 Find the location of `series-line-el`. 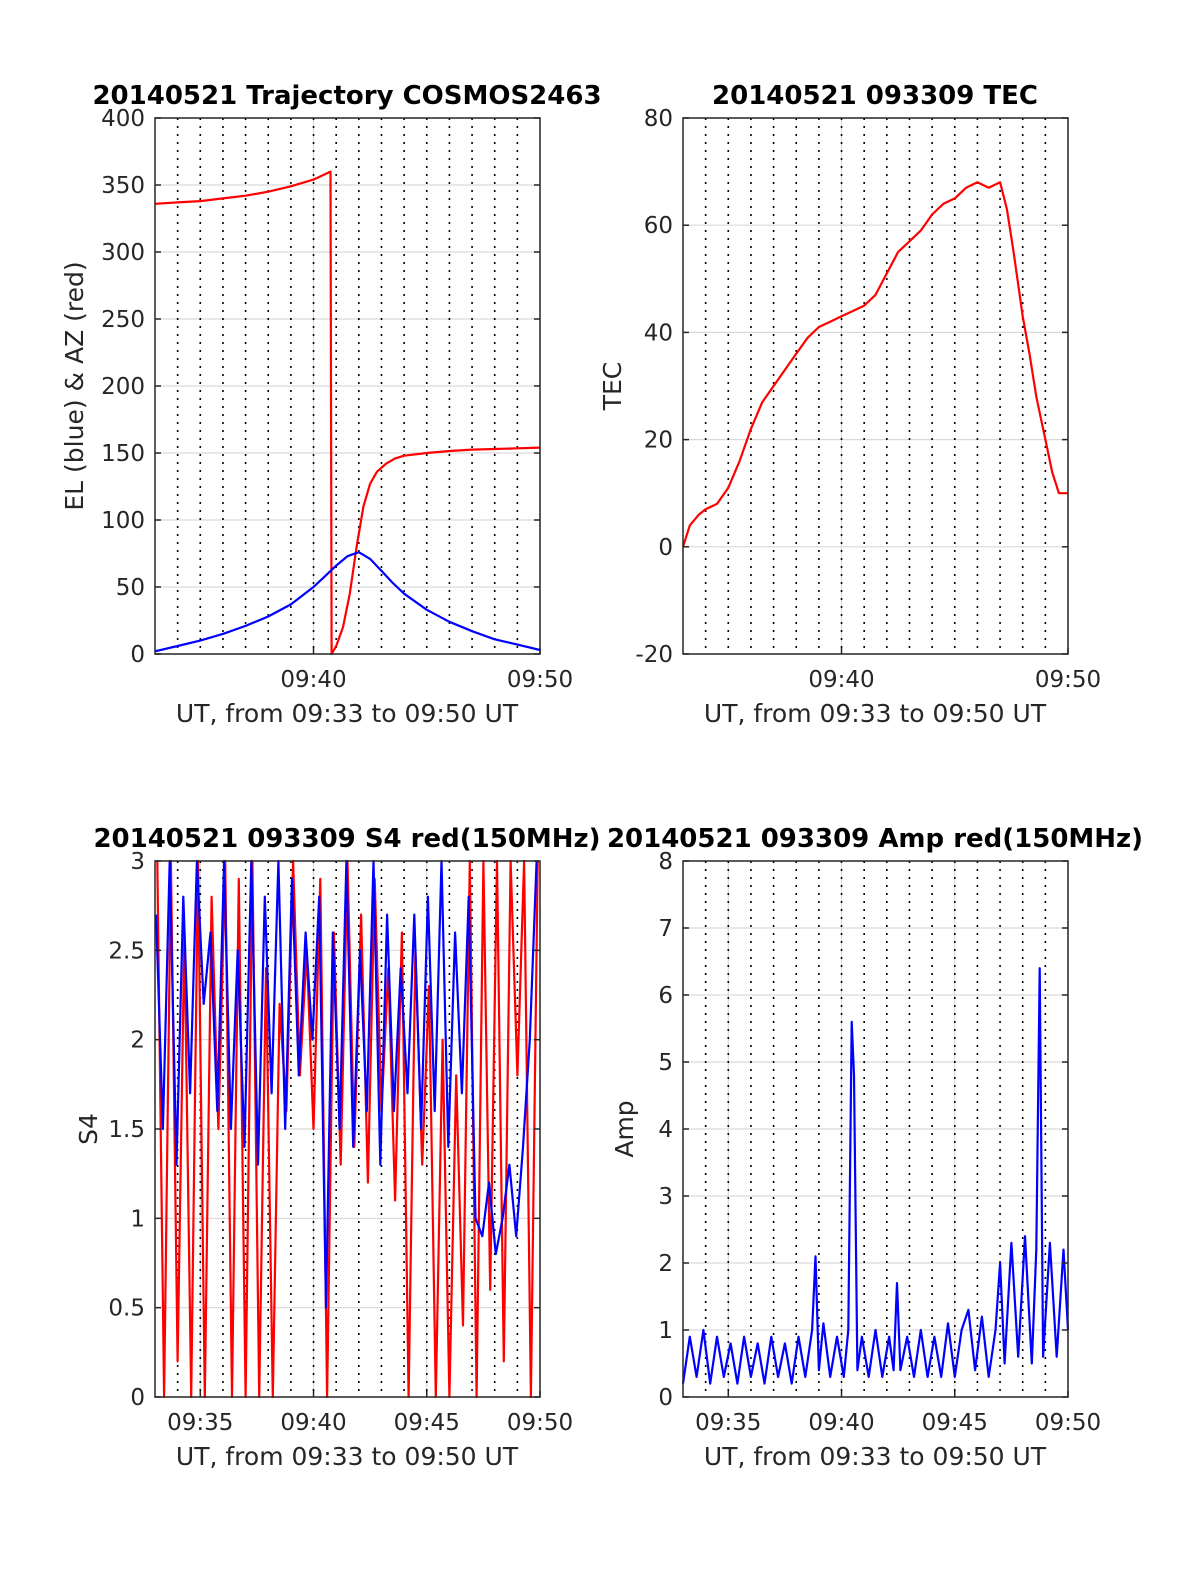

series-line-el is located at coordinates (347, 602).